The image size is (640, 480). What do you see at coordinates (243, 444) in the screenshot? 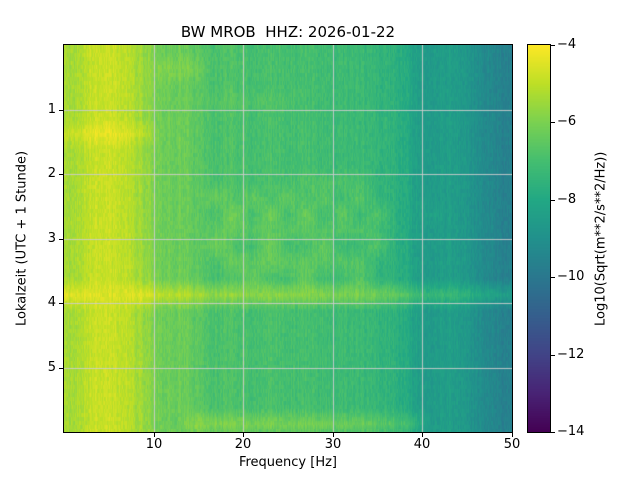
I see `x-tick-label: 20` at bounding box center [243, 444].